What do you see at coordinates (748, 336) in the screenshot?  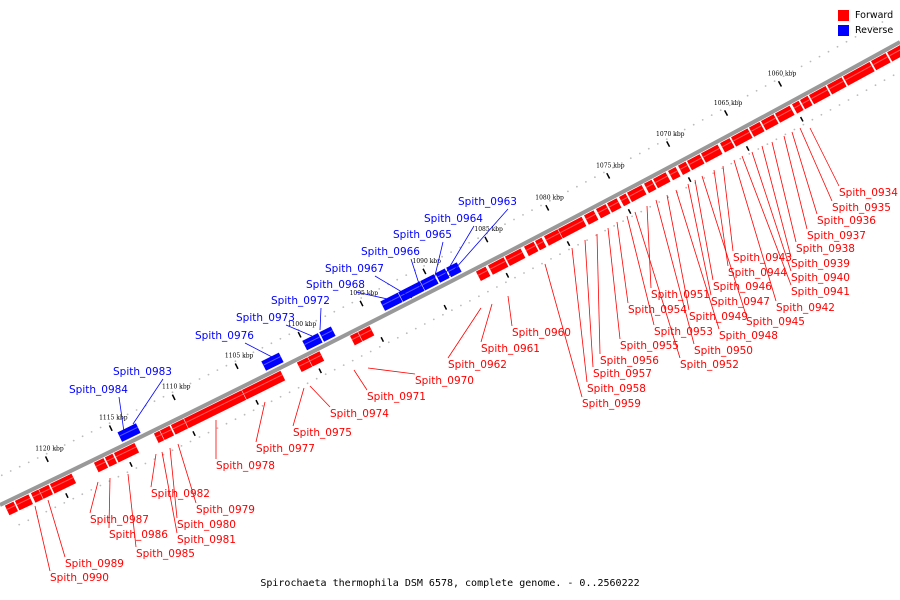 I see `forward-gene-label: Spith_0948` at bounding box center [748, 336].